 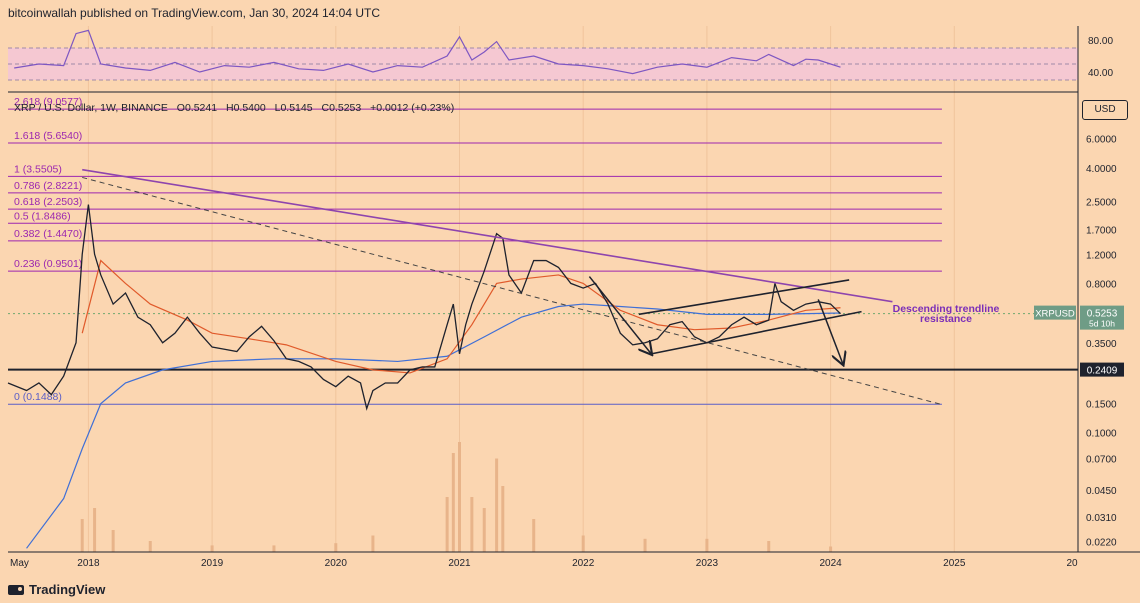 What do you see at coordinates (246, 108) in the screenshot?
I see `high-value: H0.5400` at bounding box center [246, 108].